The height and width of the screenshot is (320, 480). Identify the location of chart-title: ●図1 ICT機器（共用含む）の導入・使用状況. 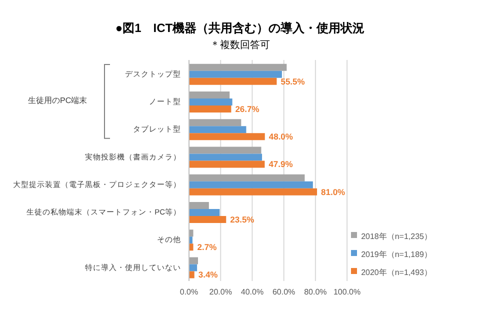
(240, 28).